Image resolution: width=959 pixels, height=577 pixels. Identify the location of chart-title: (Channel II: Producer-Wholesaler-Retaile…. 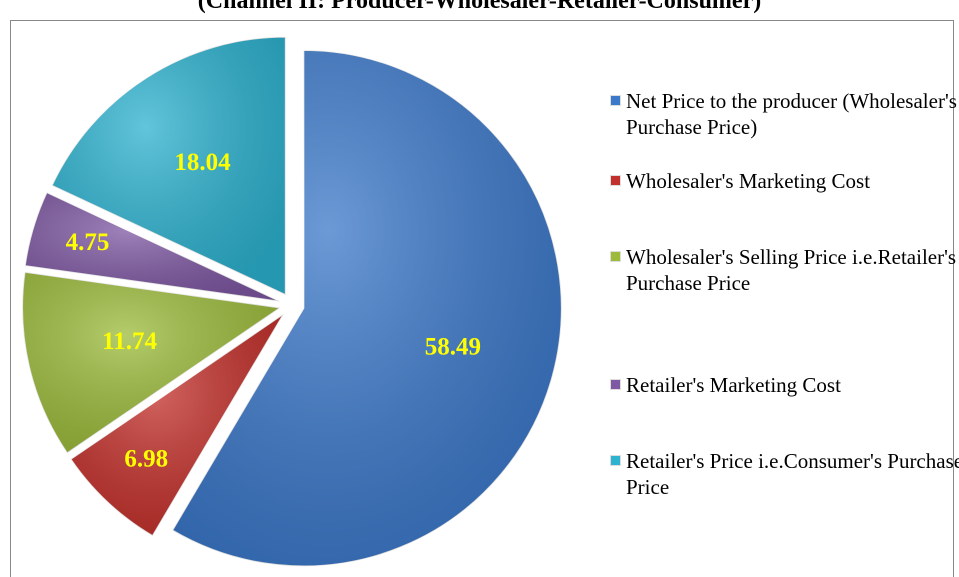
(479, 7).